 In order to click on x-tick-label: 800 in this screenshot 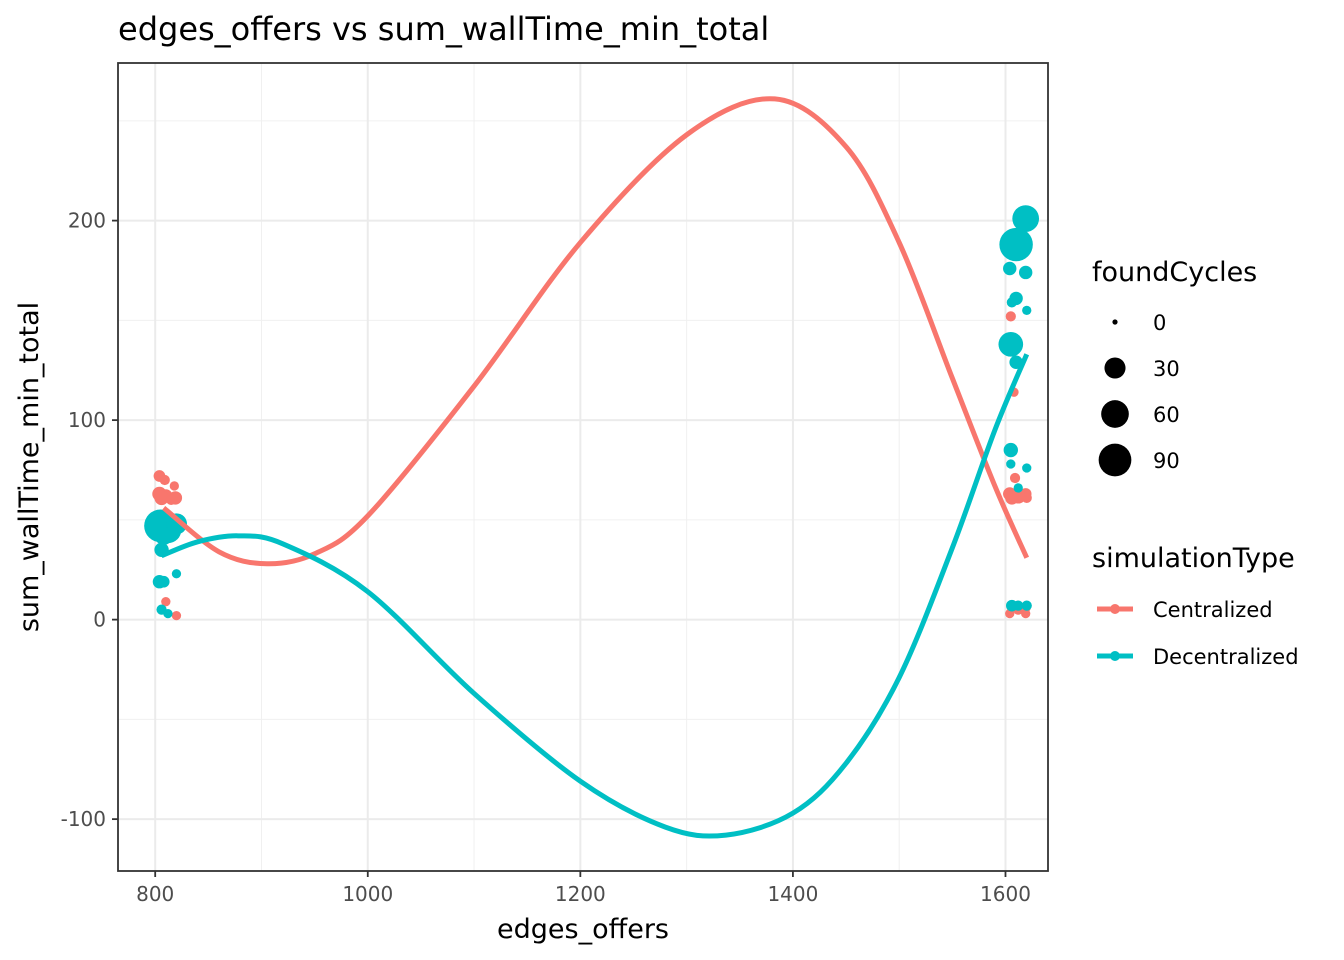, I will do `click(155, 894)`.